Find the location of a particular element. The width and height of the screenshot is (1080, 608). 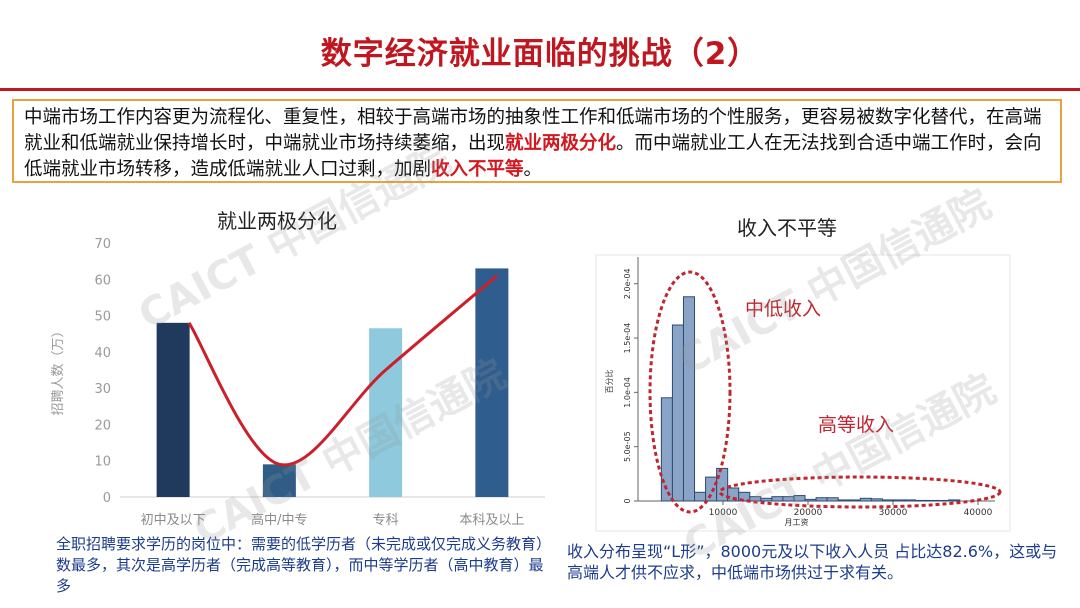

y-tick-label: 5.0e-05 is located at coordinates (627, 446).